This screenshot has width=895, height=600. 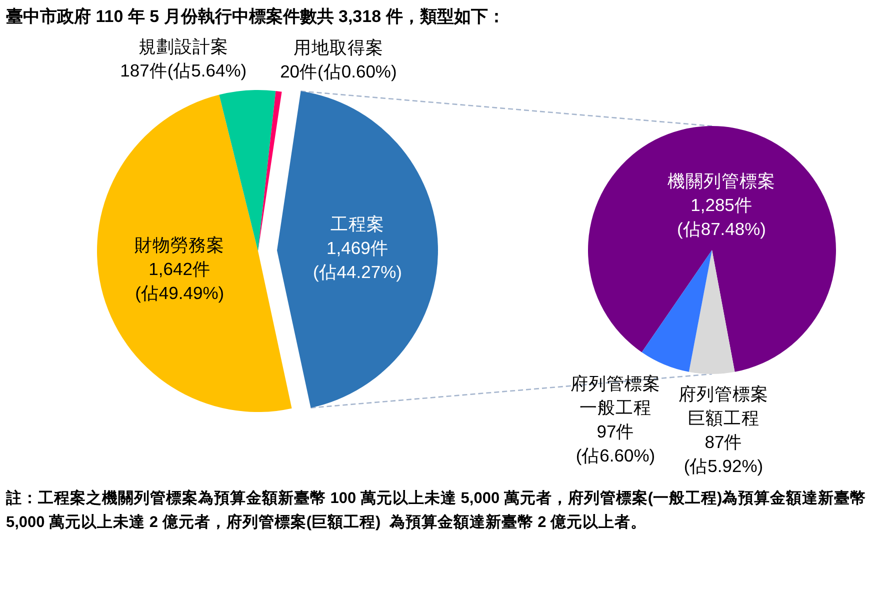 What do you see at coordinates (438, 509) in the screenshot?
I see `text: 註：工程案之機關列管標案為預算金額新臺幣 100 萬元以上未達 5,000 萬元者，府列管標案(一般工程)為預算金額達新臺幣 5,000 萬元以上未達 2 億元者，府列管標案(巨額工程) 為預算金額達新臺幣 2 億元以上者。` at bounding box center [438, 509].